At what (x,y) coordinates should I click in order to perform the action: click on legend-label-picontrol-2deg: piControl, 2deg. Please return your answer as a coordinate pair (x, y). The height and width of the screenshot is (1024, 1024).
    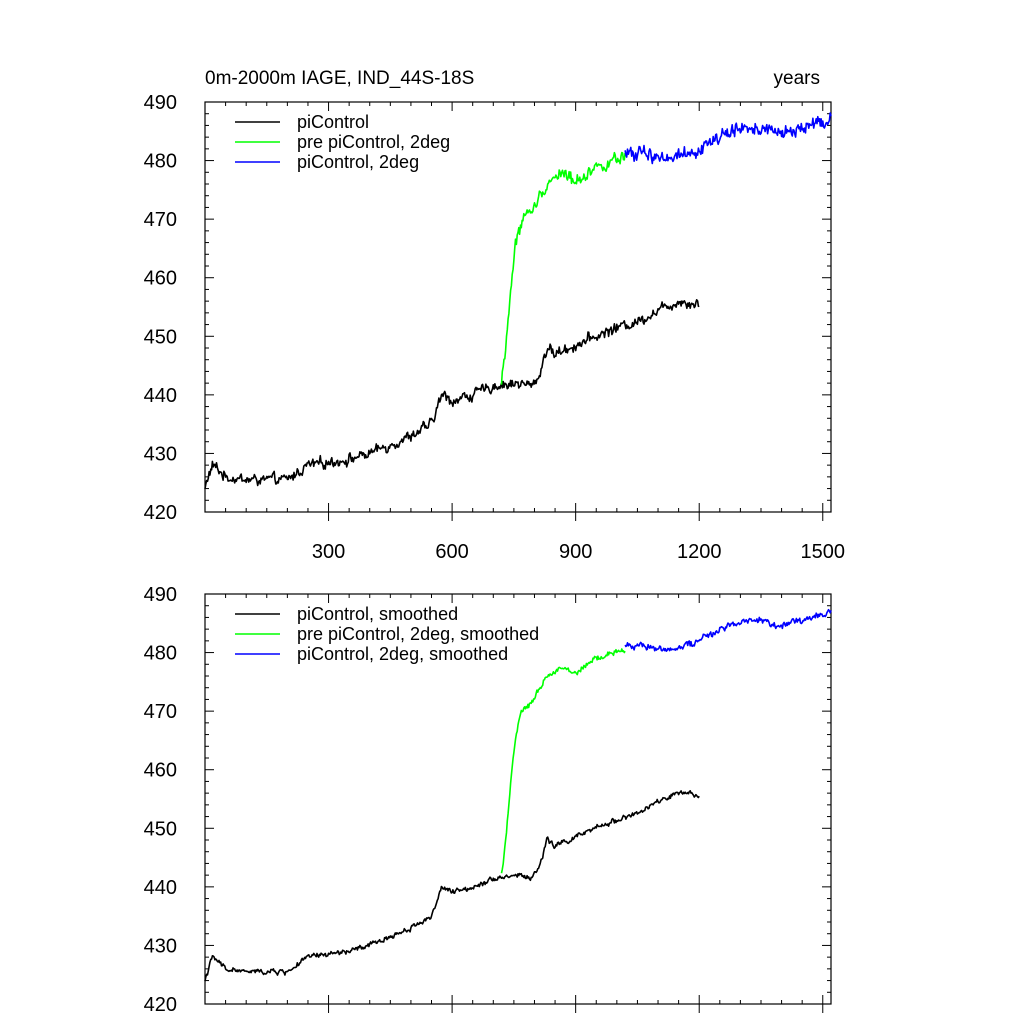
    Looking at the image, I should click on (358, 162).